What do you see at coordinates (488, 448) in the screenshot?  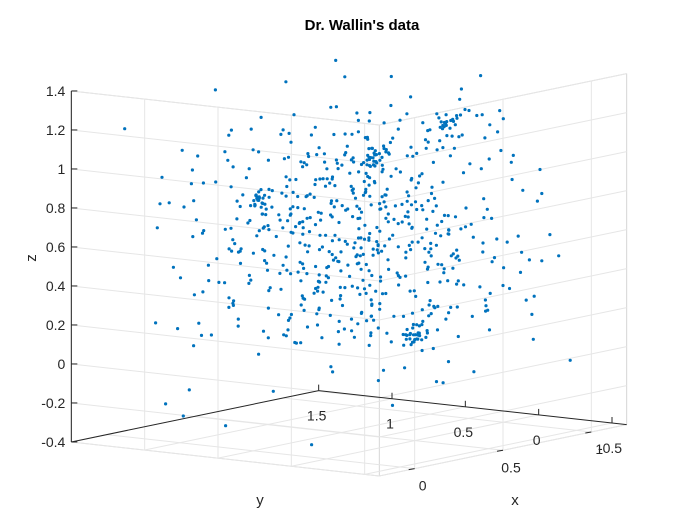 I see `y-grid-line` at bounding box center [488, 448].